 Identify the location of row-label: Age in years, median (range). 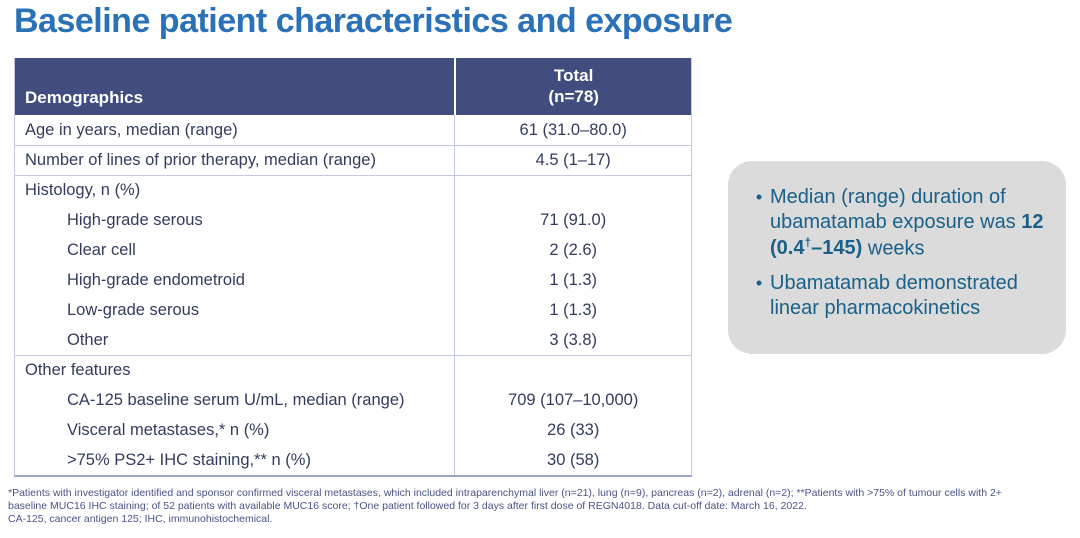
(131, 129).